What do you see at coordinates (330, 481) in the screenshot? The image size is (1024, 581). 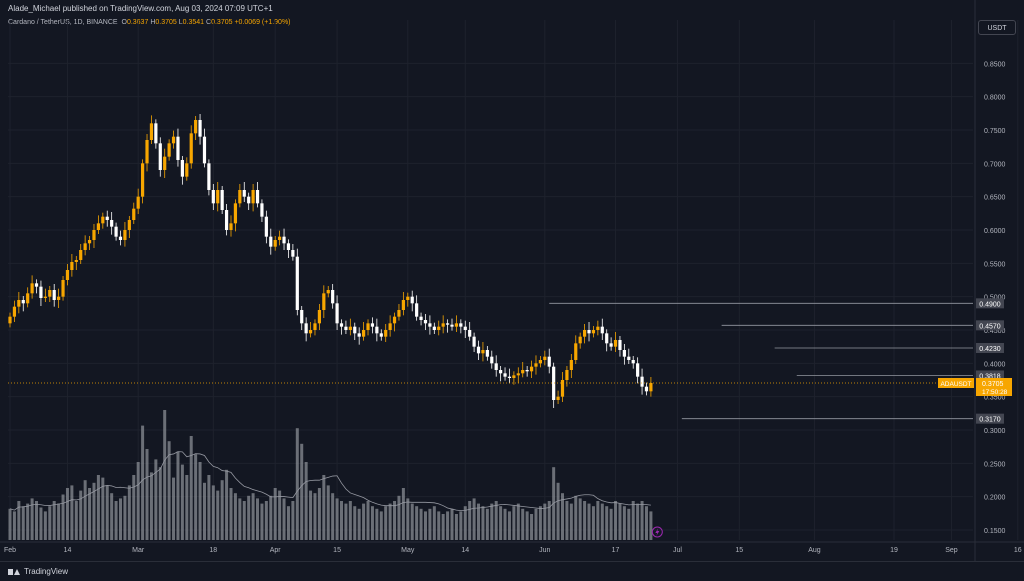 I see `volume-ma-line` at bounding box center [330, 481].